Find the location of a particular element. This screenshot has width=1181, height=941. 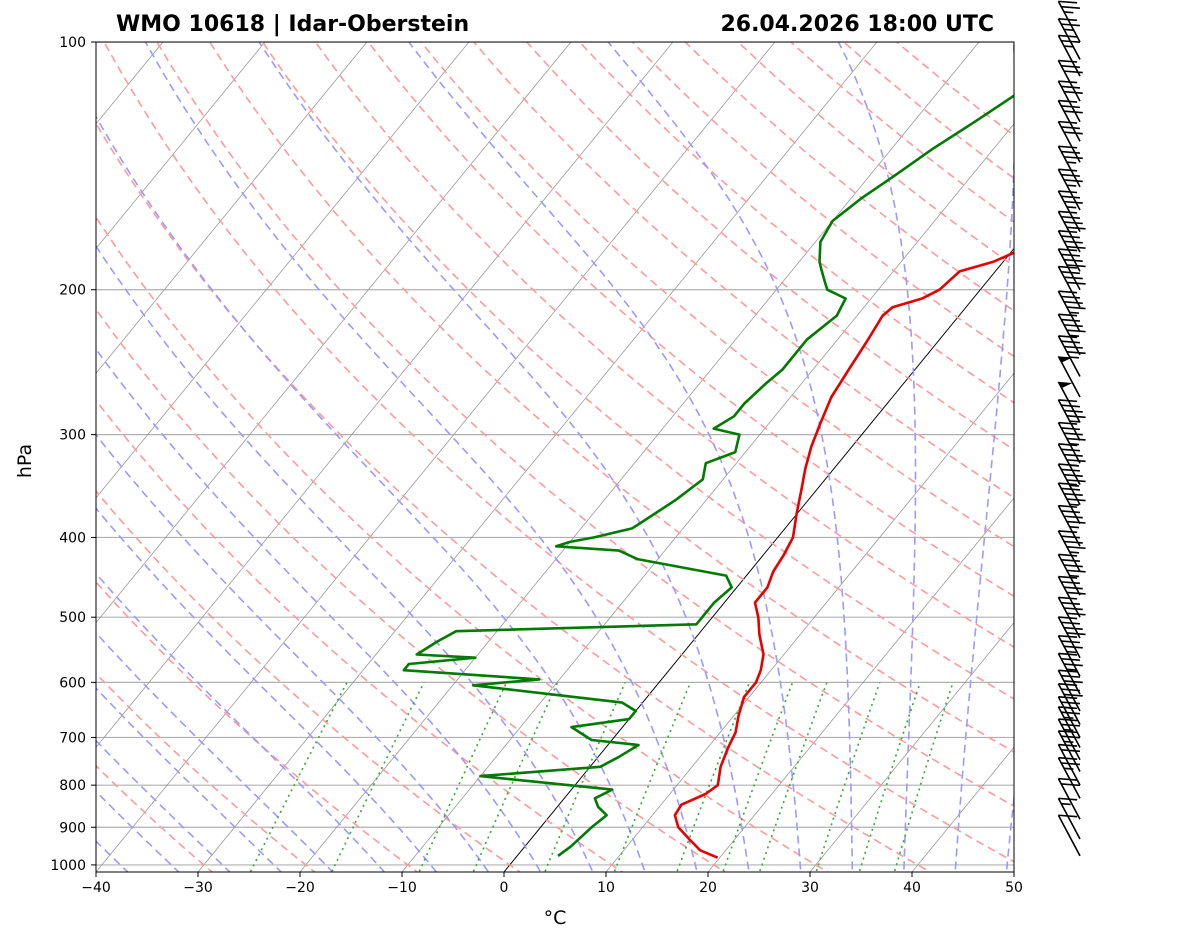

y-tick-label: 700 is located at coordinates (72, 738).